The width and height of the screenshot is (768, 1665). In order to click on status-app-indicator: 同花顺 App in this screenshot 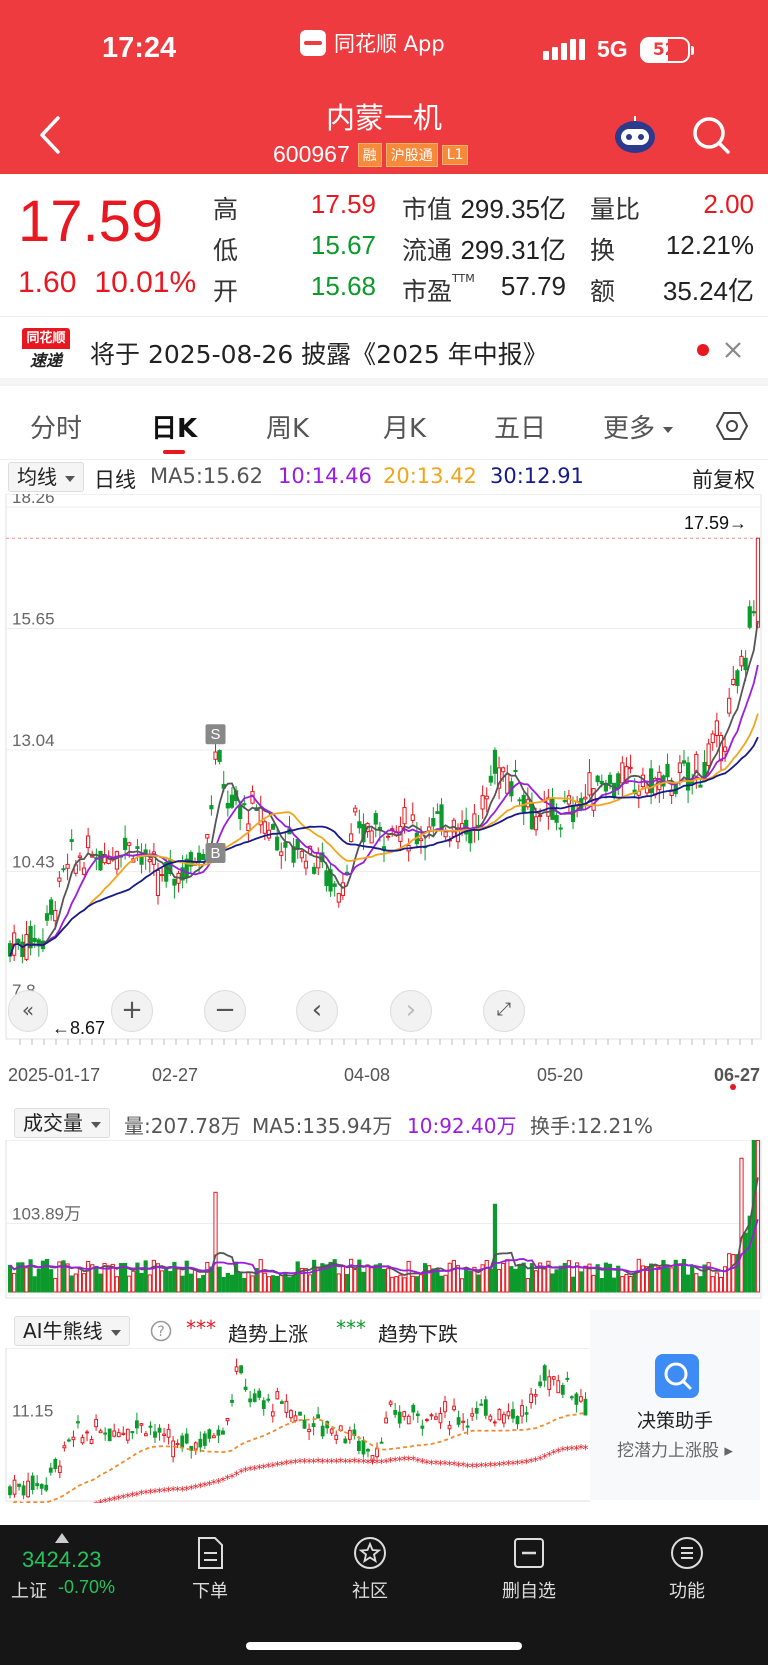, I will do `click(372, 43)`.